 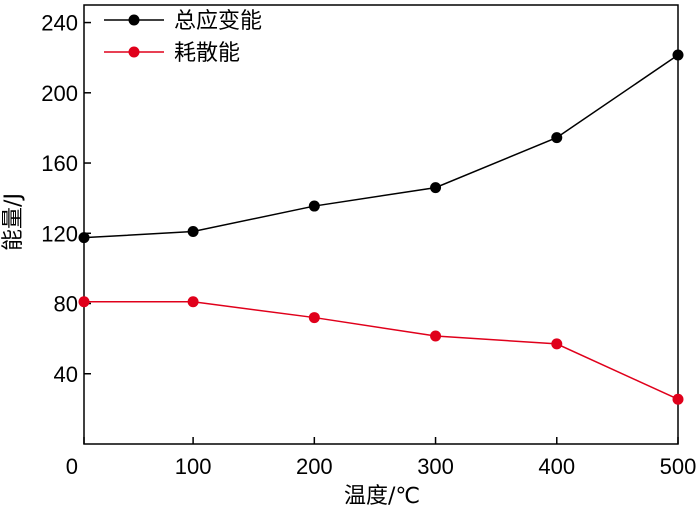 What do you see at coordinates (193, 466) in the screenshot?
I see `x-tick-label: 100` at bounding box center [193, 466].